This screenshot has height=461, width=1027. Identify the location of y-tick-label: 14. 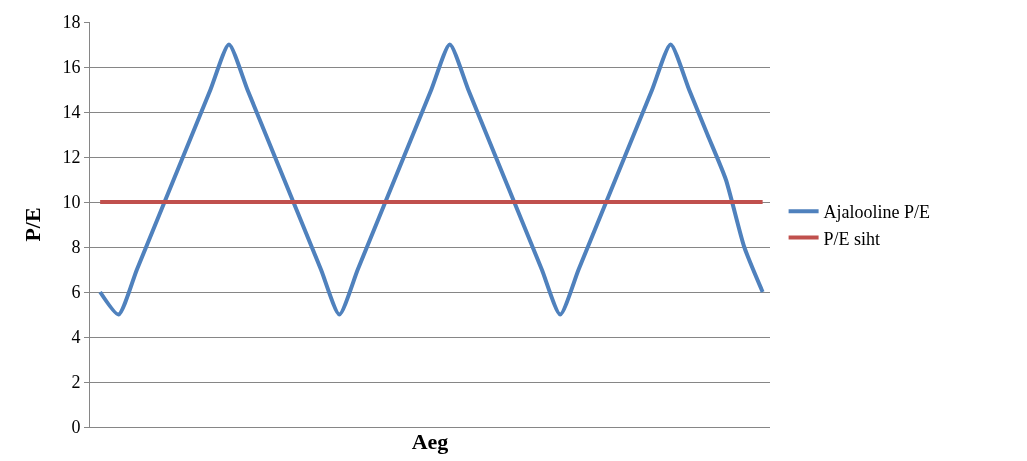
(71, 112).